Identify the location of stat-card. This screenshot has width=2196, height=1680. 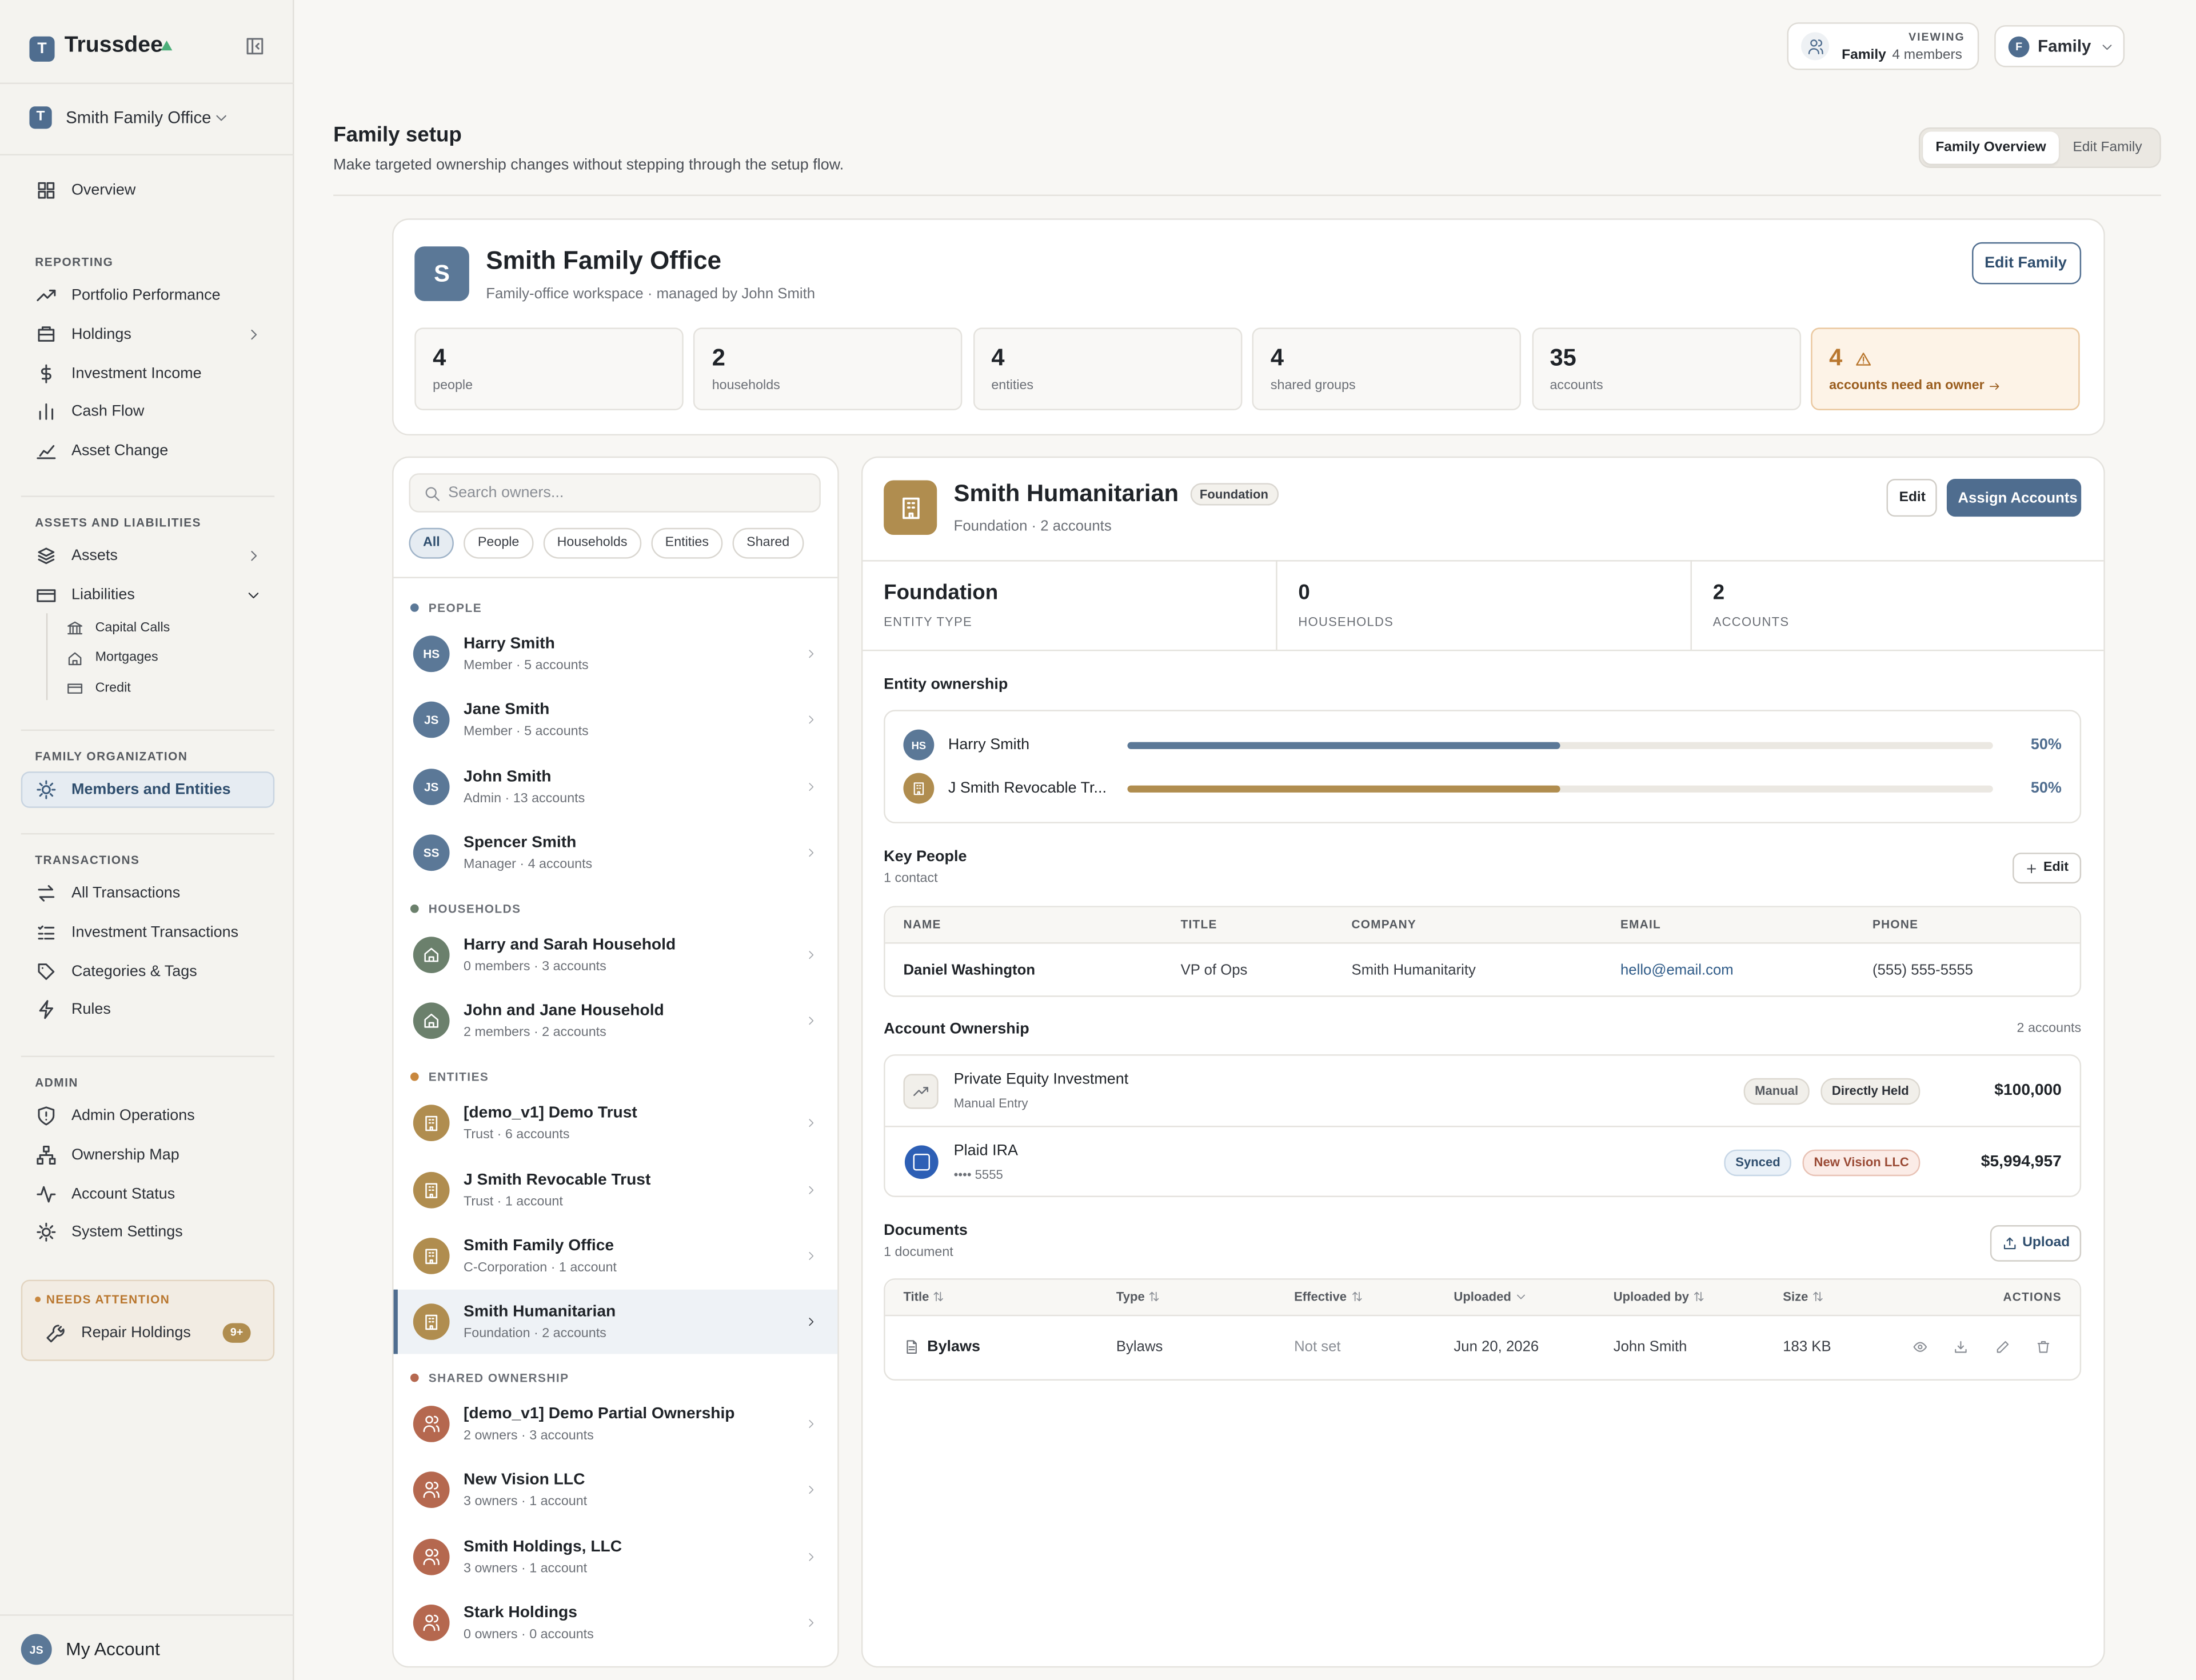
(1945, 368).